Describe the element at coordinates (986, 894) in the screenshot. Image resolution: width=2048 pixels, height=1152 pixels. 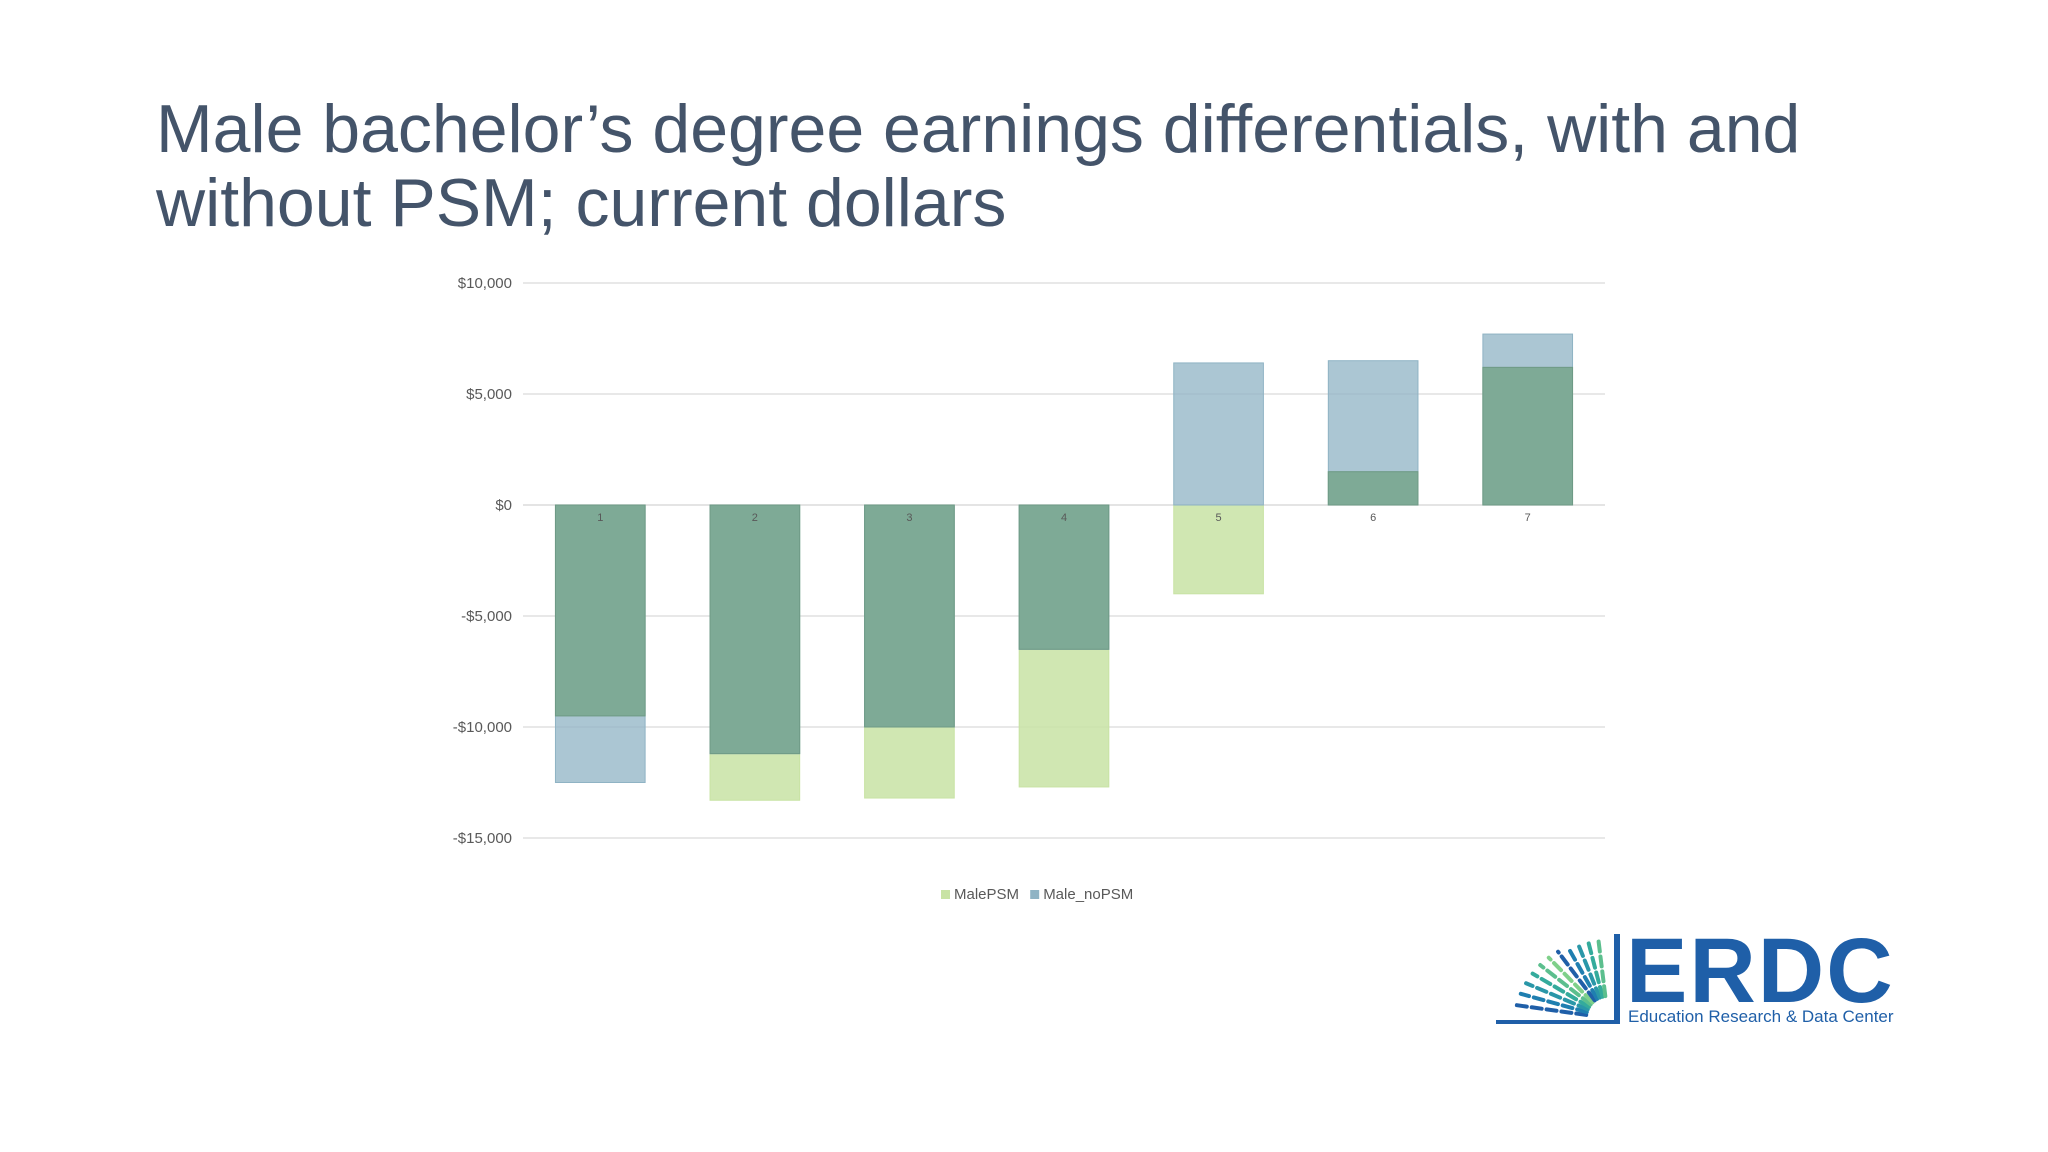
I see `legend-label-MalePSM: MalePSM` at that location.